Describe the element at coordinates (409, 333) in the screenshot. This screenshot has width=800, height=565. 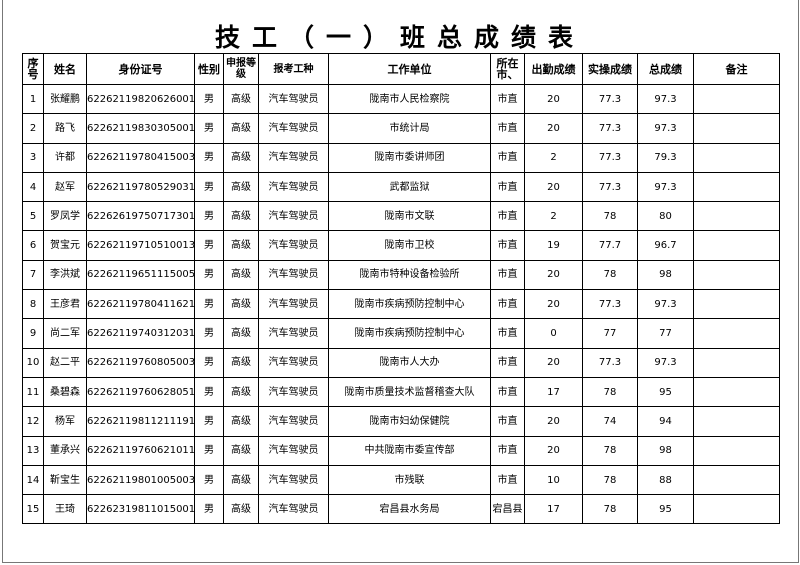
I see `cell-work-unit: 陇南市疾病预防控制中心` at that location.